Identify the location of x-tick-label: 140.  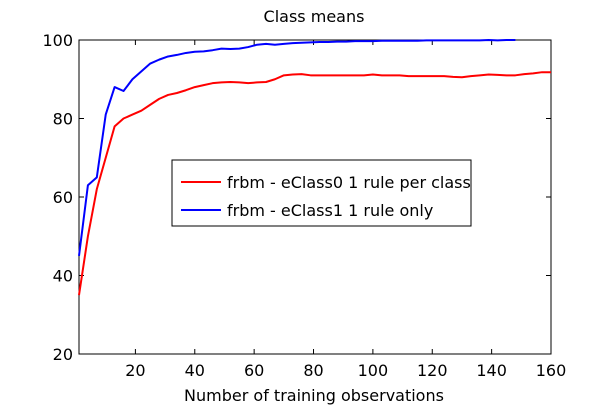
(491, 370).